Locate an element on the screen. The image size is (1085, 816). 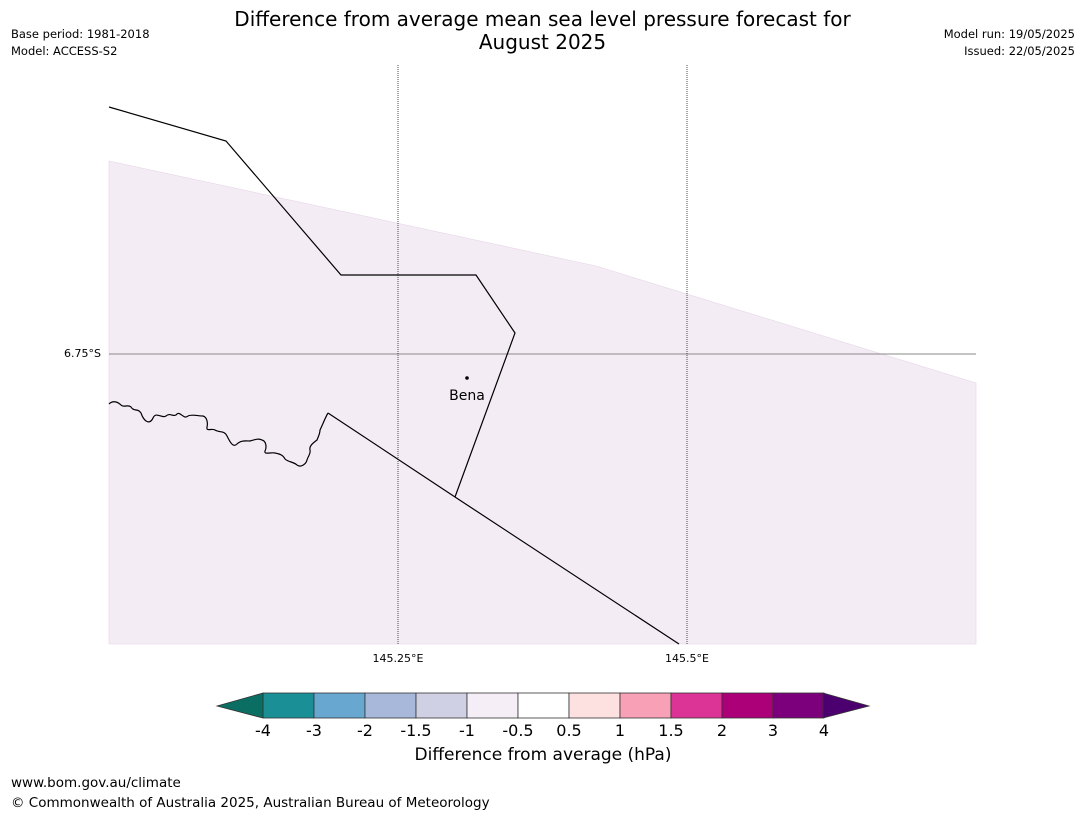
model-name: Model: ACCESS-S2 is located at coordinates (64, 51).